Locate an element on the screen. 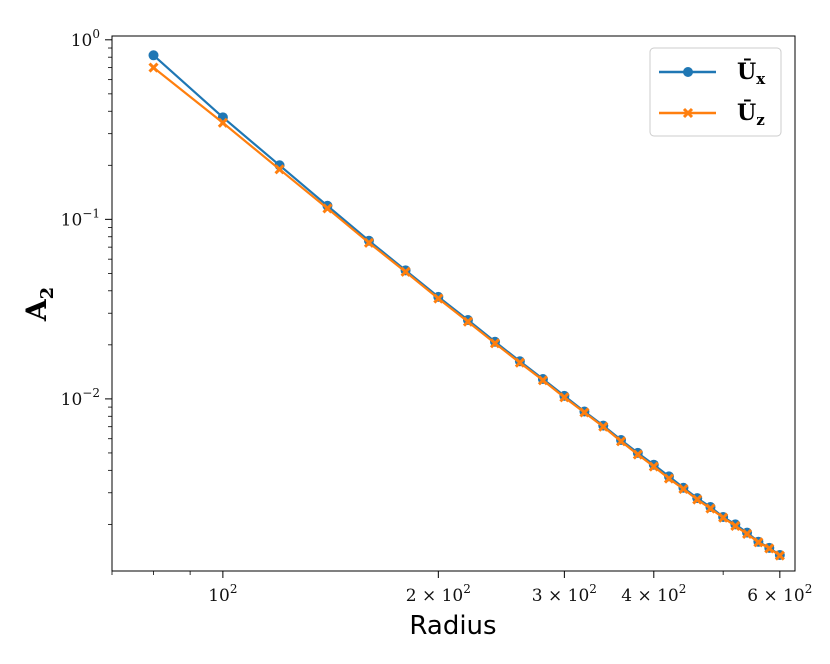  x-tick-label-base: 2 × 10 is located at coordinates (435, 596).